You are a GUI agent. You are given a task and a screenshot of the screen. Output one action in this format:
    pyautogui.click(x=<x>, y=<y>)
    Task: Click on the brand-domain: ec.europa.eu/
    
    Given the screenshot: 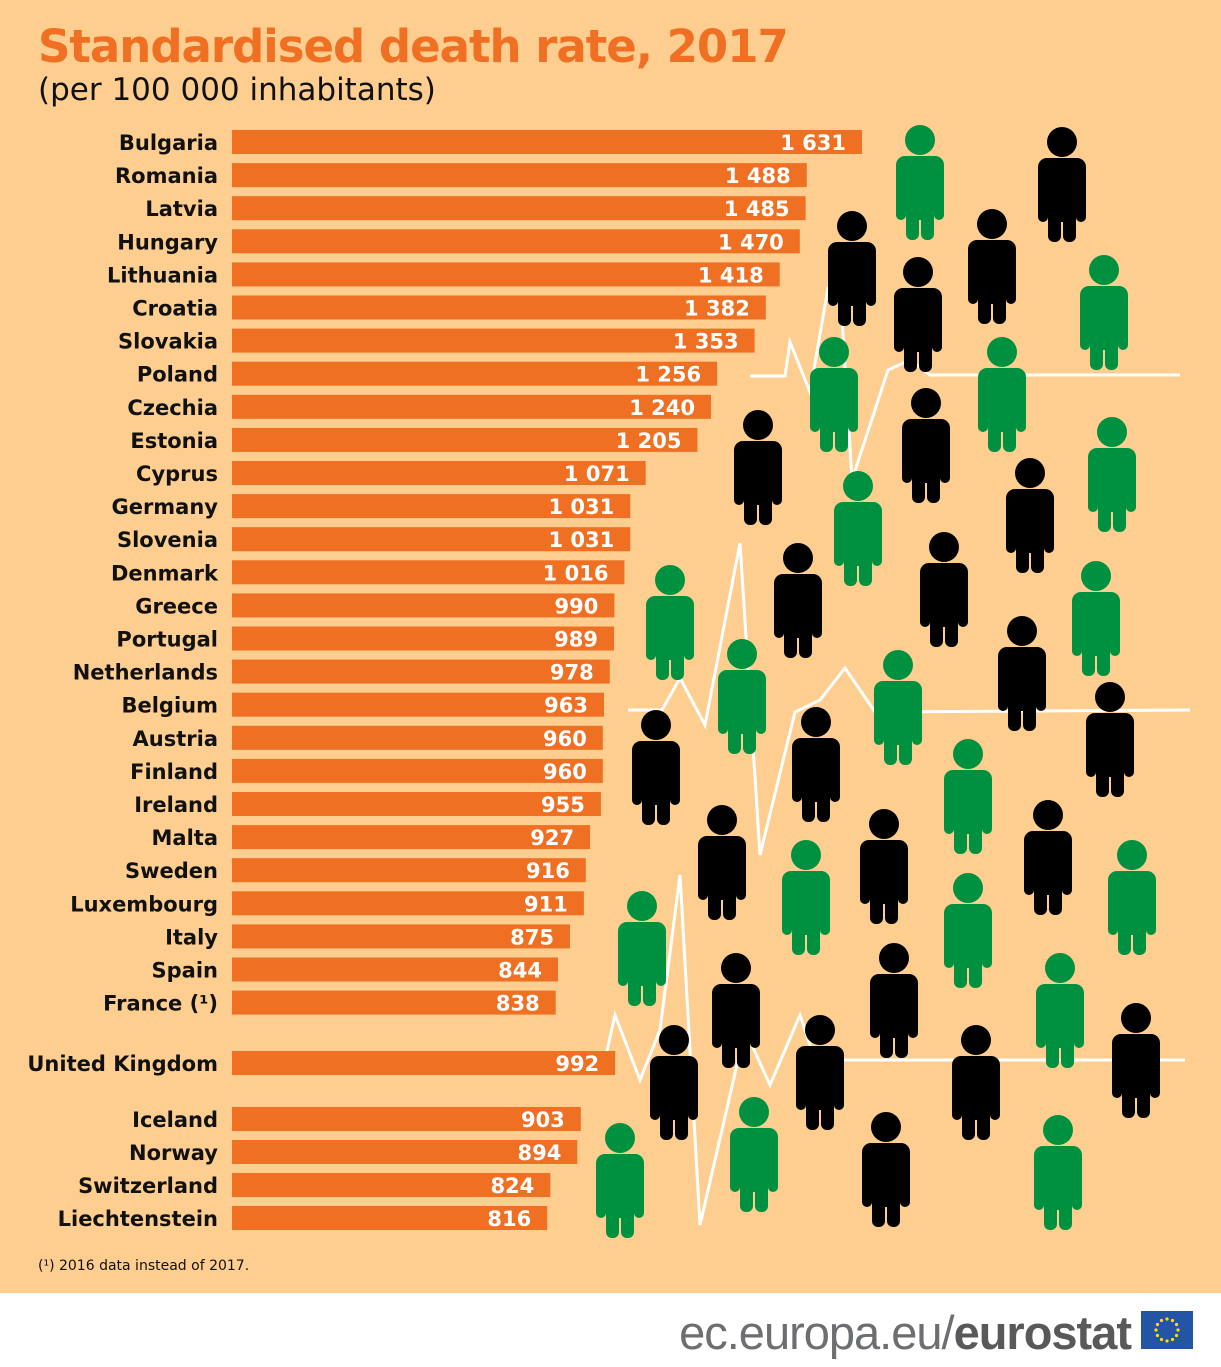 What is the action you would take?
    pyautogui.click(x=816, y=1332)
    